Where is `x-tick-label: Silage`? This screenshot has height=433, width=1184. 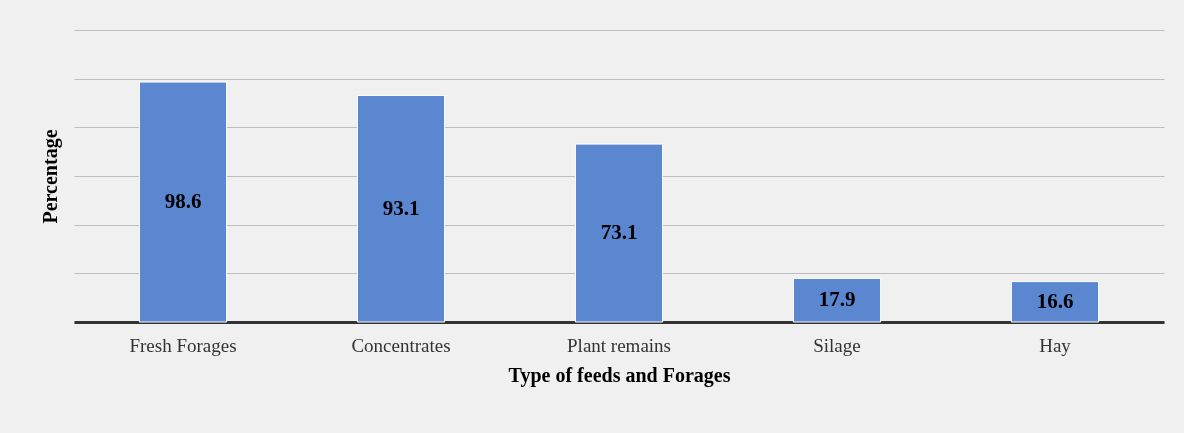
x-tick-label: Silage is located at coordinates (837, 345).